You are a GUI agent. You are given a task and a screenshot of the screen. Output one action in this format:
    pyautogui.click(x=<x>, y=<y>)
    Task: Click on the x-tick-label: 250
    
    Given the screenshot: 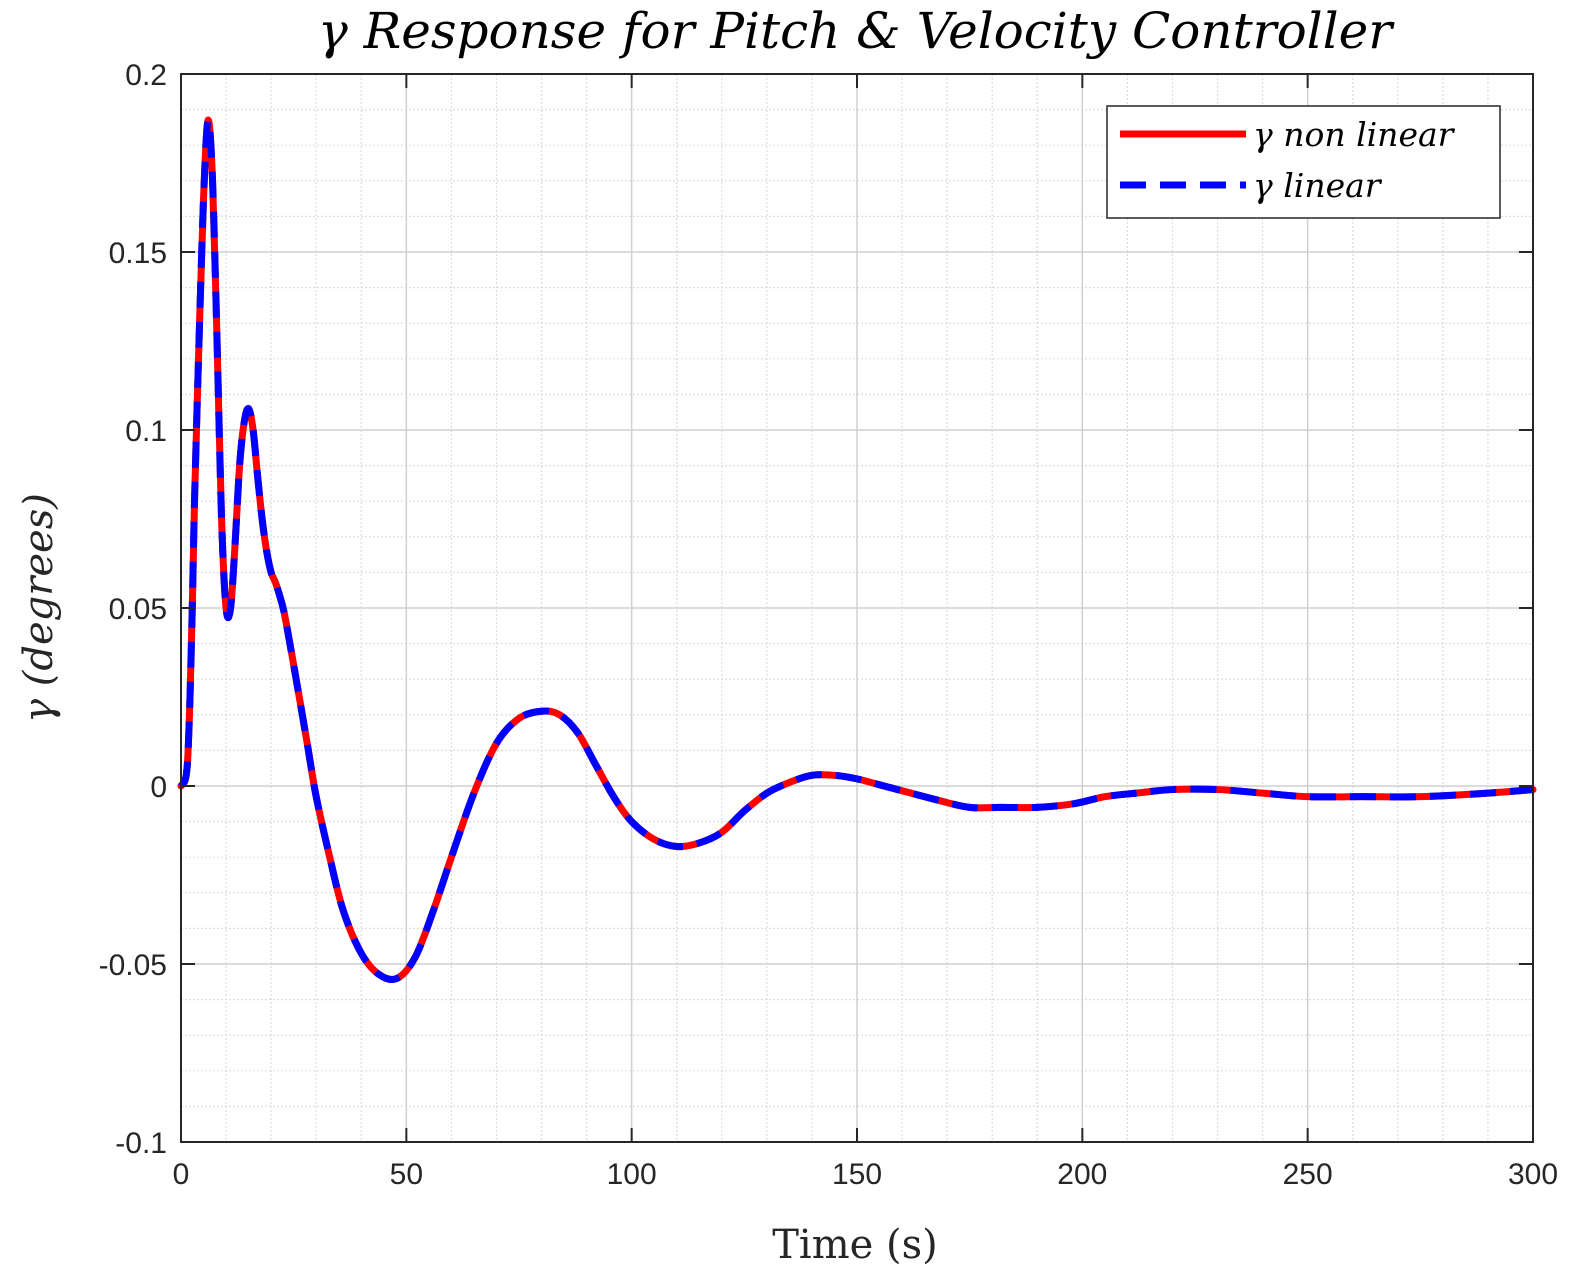 What is the action you would take?
    pyautogui.click(x=1308, y=1174)
    